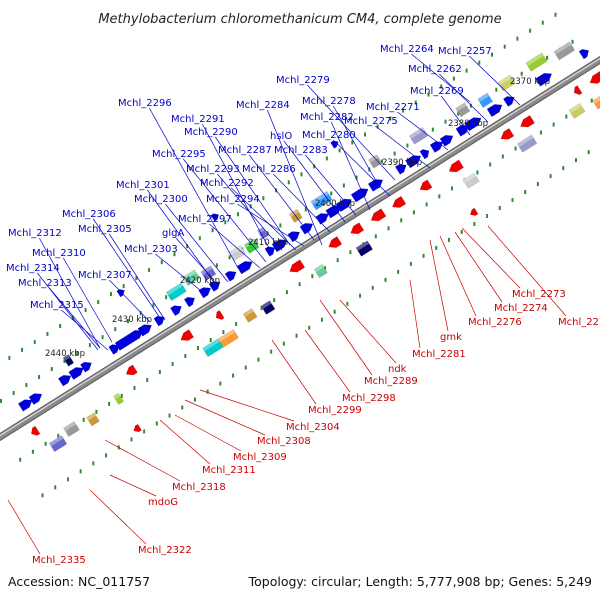 This screenshot has width=600, height=600. Describe the element at coordinates (211, 132) in the screenshot. I see `forward-gene-label: Mchl_2290` at that location.